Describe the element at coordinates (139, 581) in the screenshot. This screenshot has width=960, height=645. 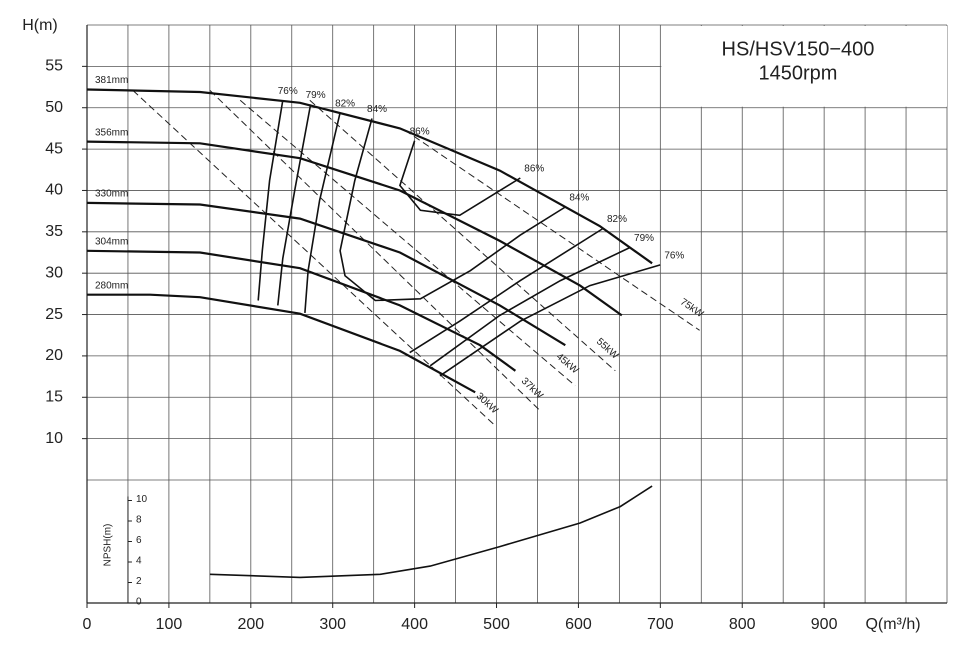
I see `y2-tick-label: 2` at that location.